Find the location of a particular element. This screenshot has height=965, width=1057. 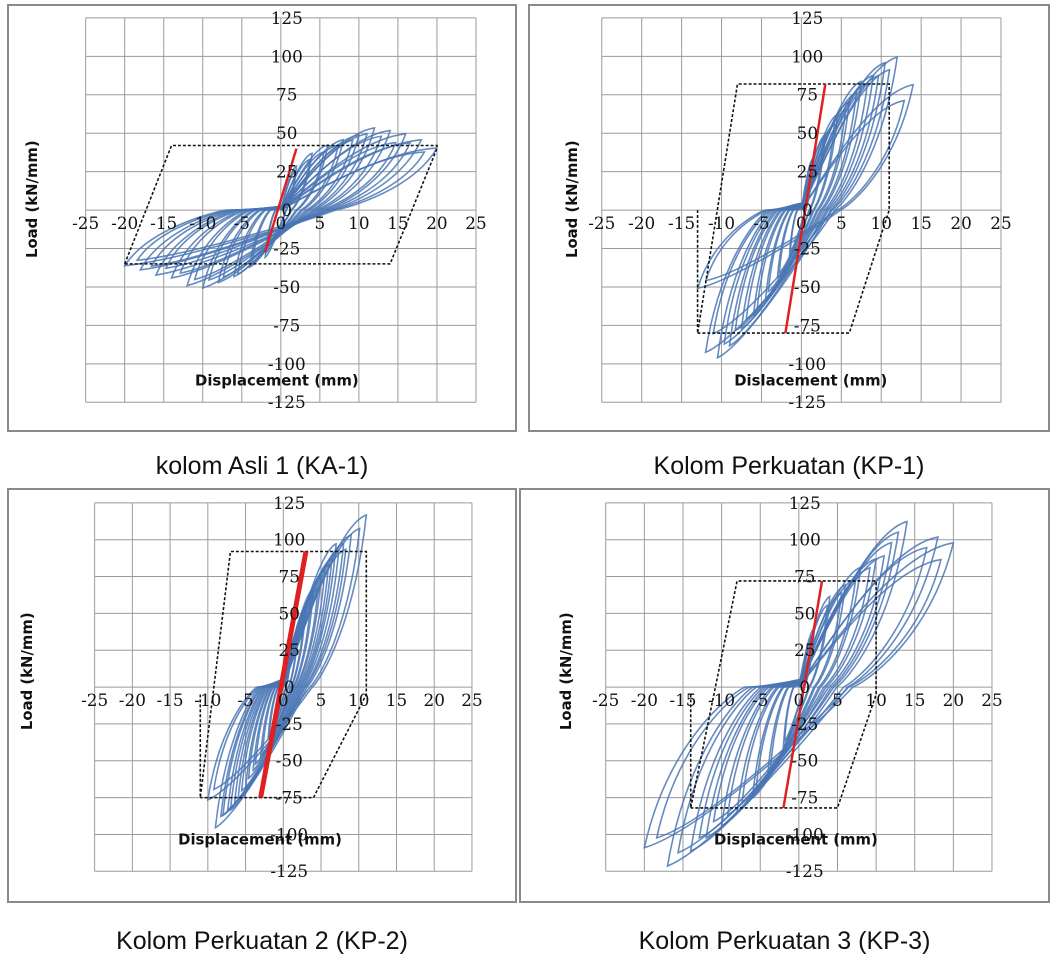

caption-kp1: Kolom Perkuatan (KP-1) is located at coordinates (789, 466).